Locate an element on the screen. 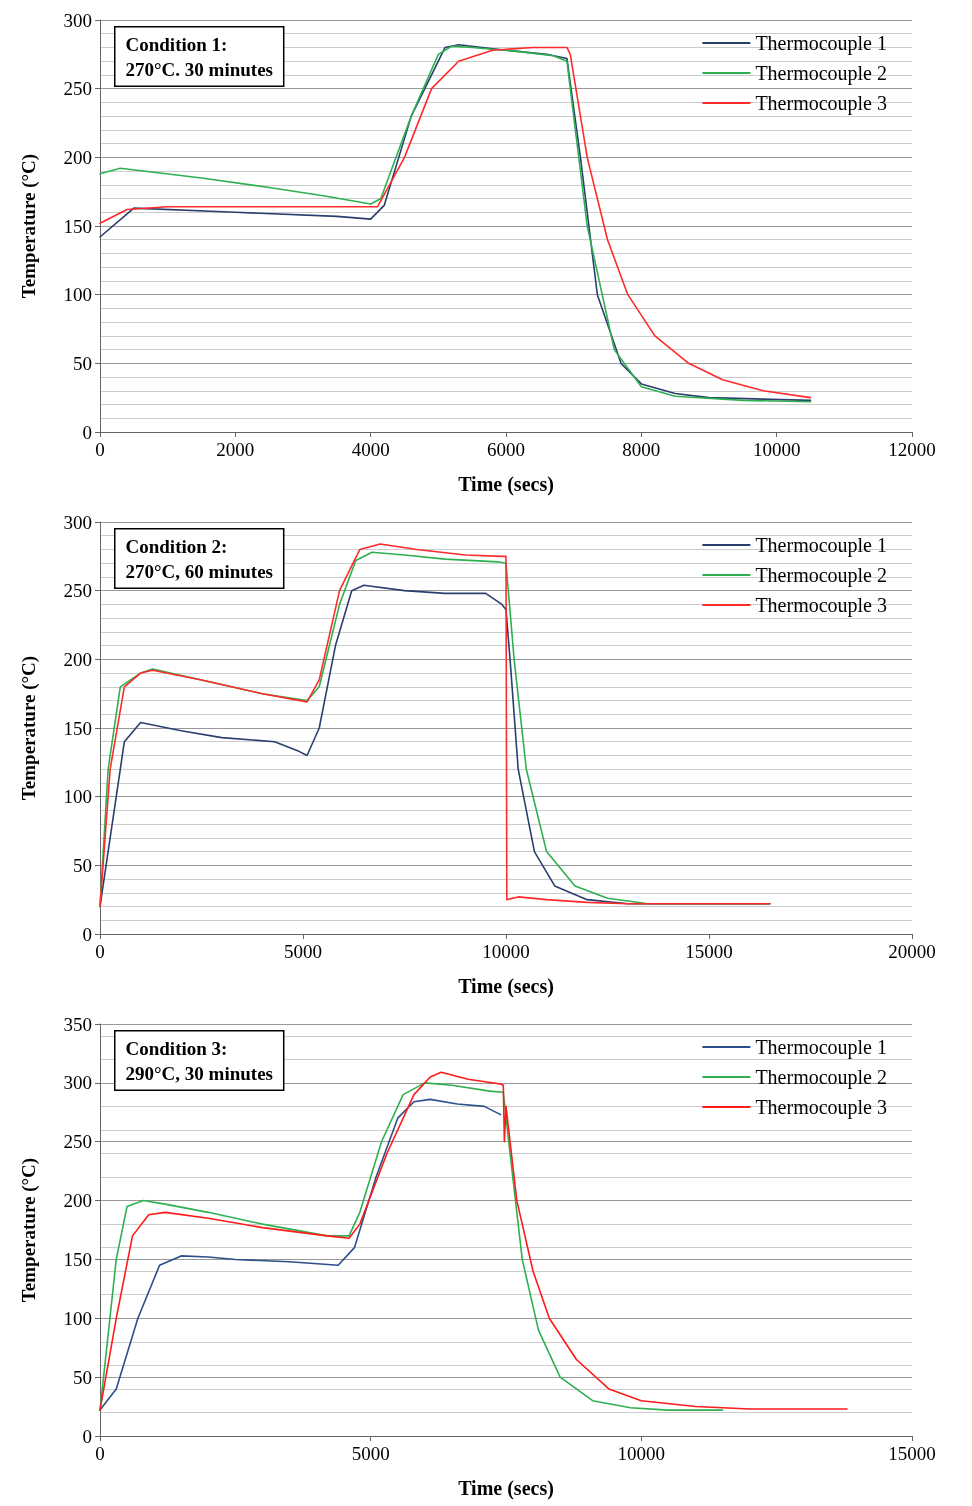  x-tick-label: 20000 is located at coordinates (912, 951).